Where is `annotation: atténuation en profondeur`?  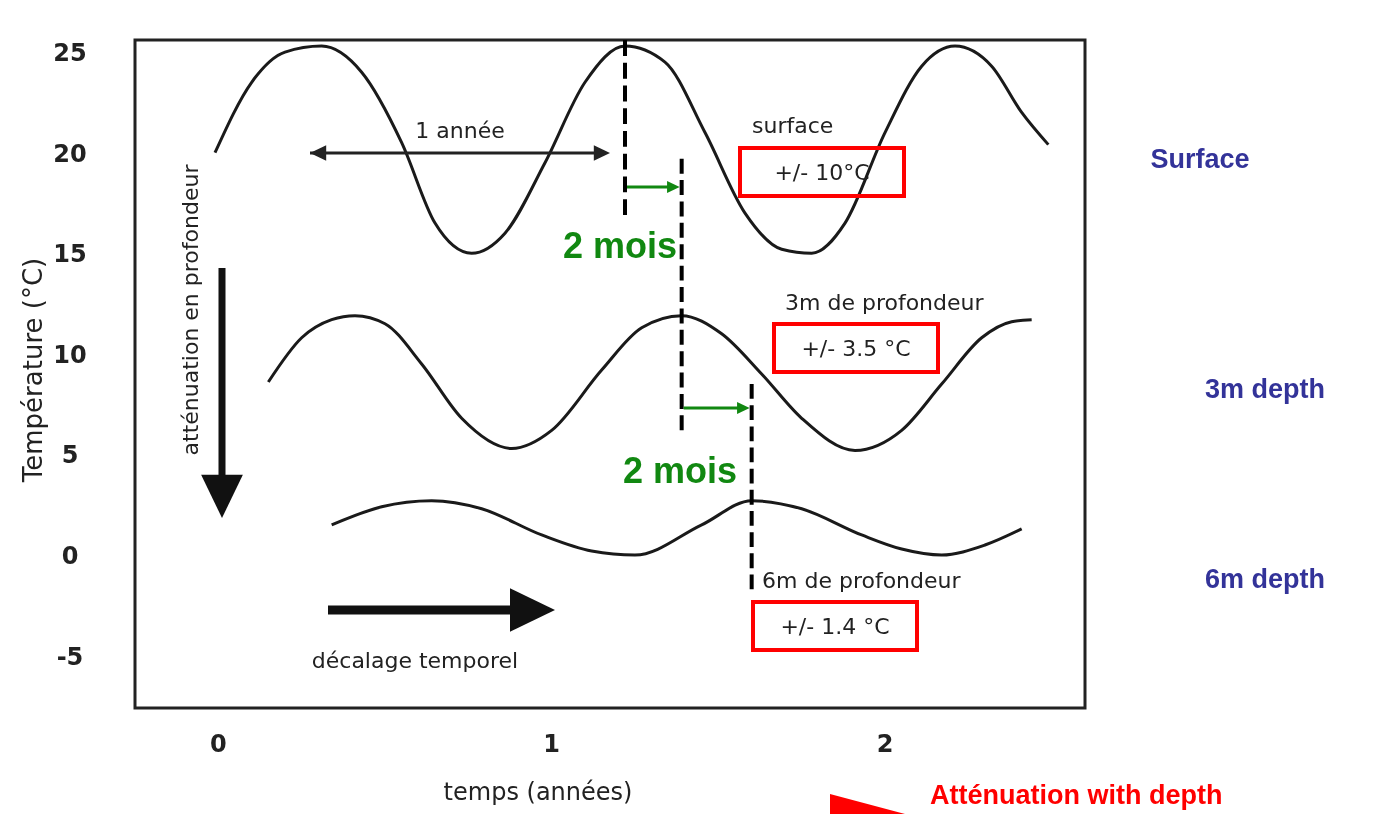 annotation: atténuation en profondeur is located at coordinates (190, 309).